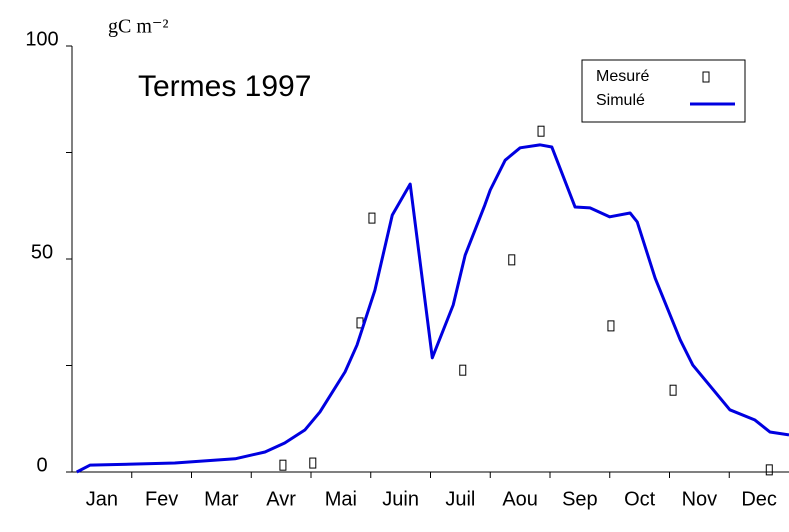  Describe the element at coordinates (138, 27) in the screenshot. I see `y-axis-unit: gC m⁻²` at that location.